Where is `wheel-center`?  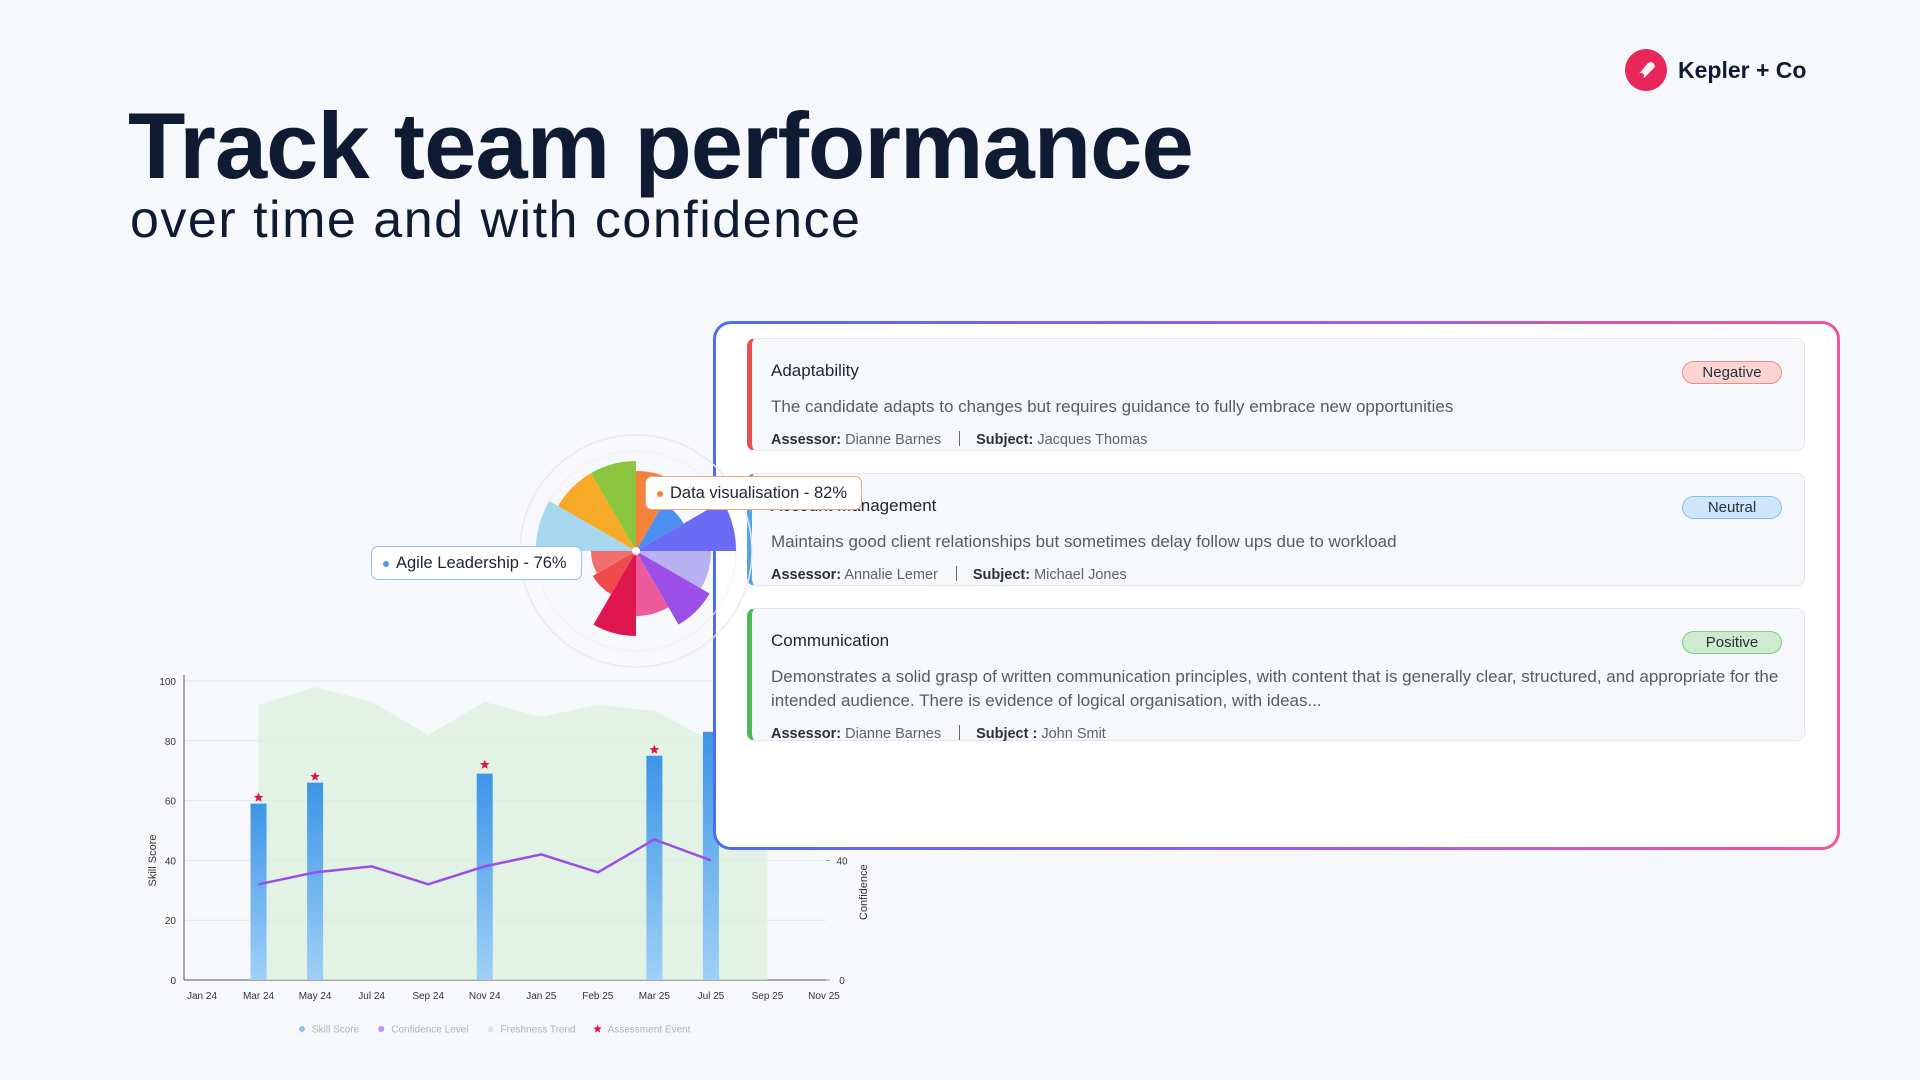
wheel-center is located at coordinates (636, 551).